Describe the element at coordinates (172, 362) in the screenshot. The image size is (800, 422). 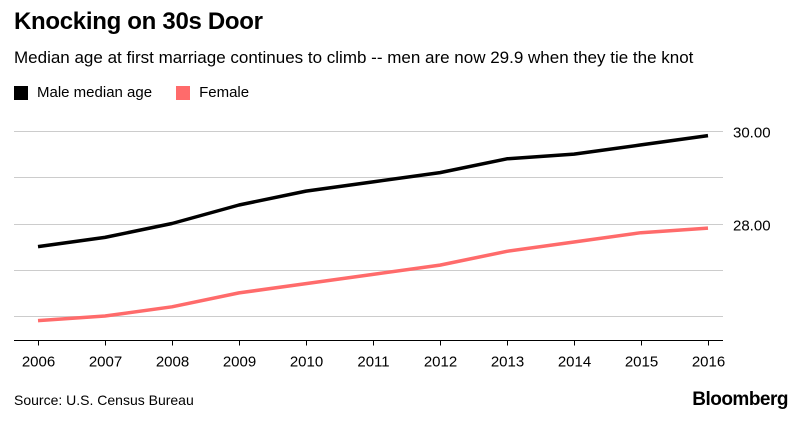
I see `x-tick-label: 2008` at that location.